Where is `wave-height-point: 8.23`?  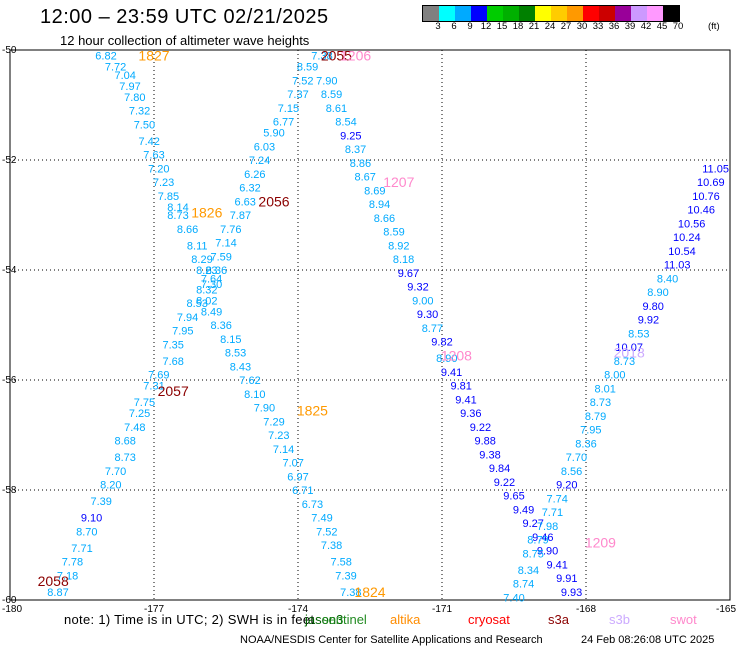
wave-height-point: 8.23 is located at coordinates (206, 271).